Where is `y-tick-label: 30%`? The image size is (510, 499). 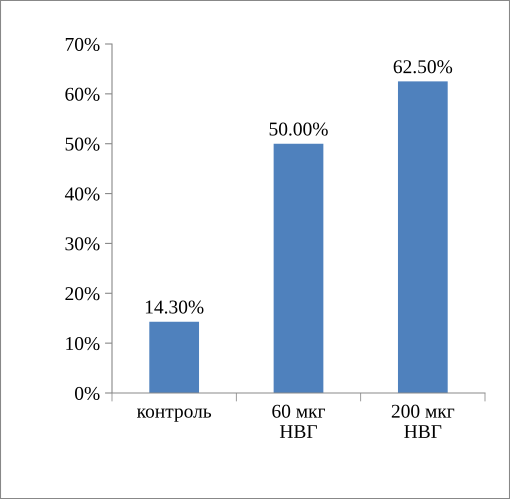 y-tick-label: 30% is located at coordinates (82, 243).